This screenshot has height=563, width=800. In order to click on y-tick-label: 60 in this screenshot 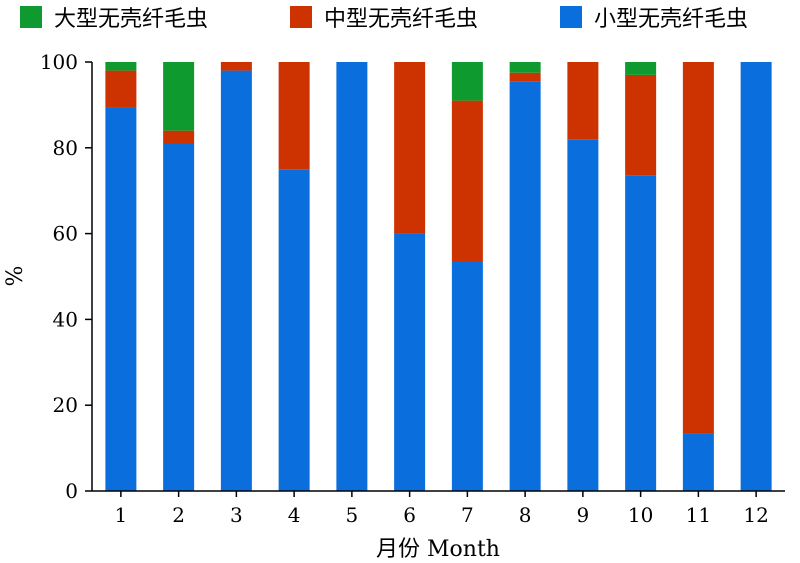, I will do `click(65, 234)`.